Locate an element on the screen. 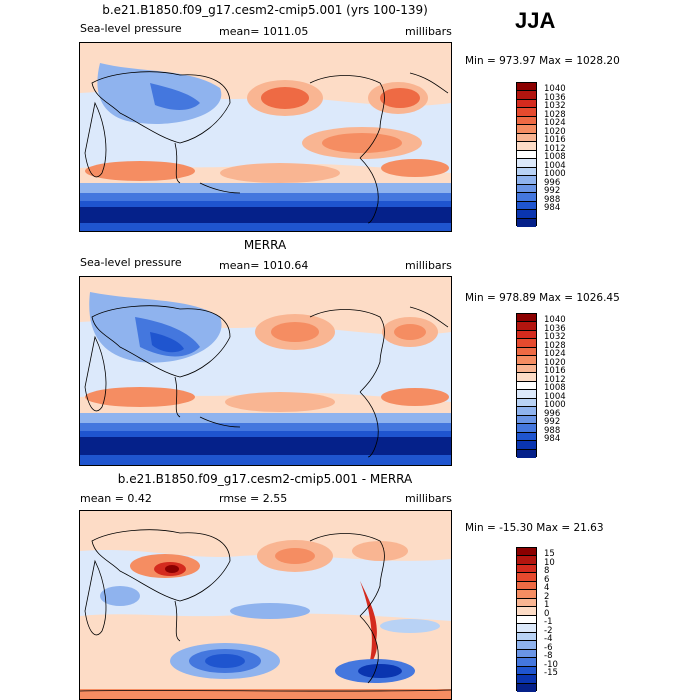 The height and width of the screenshot is (700, 700). panel-2-colorbar is located at coordinates (526, 385).